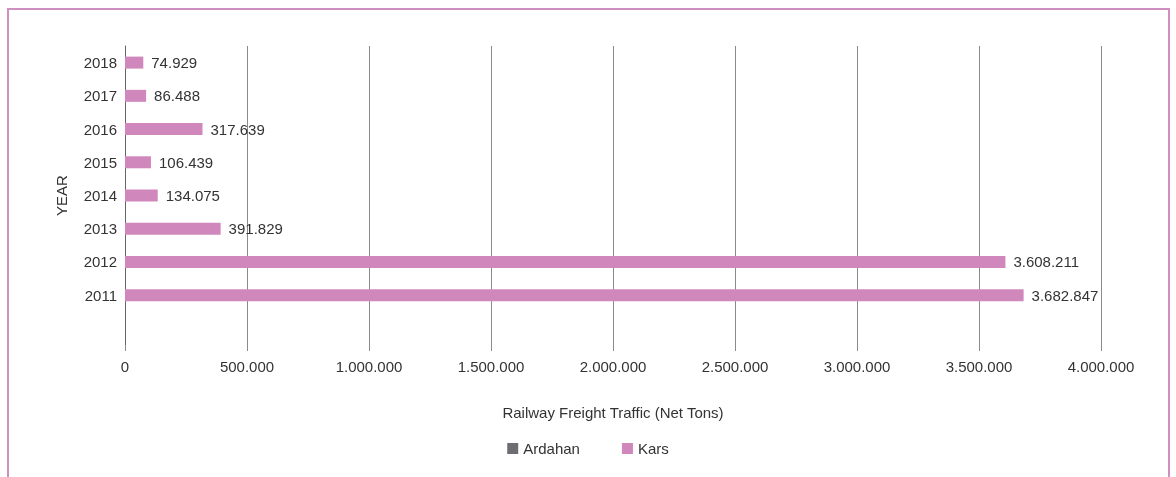 This screenshot has height=477, width=1176. Describe the element at coordinates (247, 366) in the screenshot. I see `x-tick-label: 500.000` at that location.